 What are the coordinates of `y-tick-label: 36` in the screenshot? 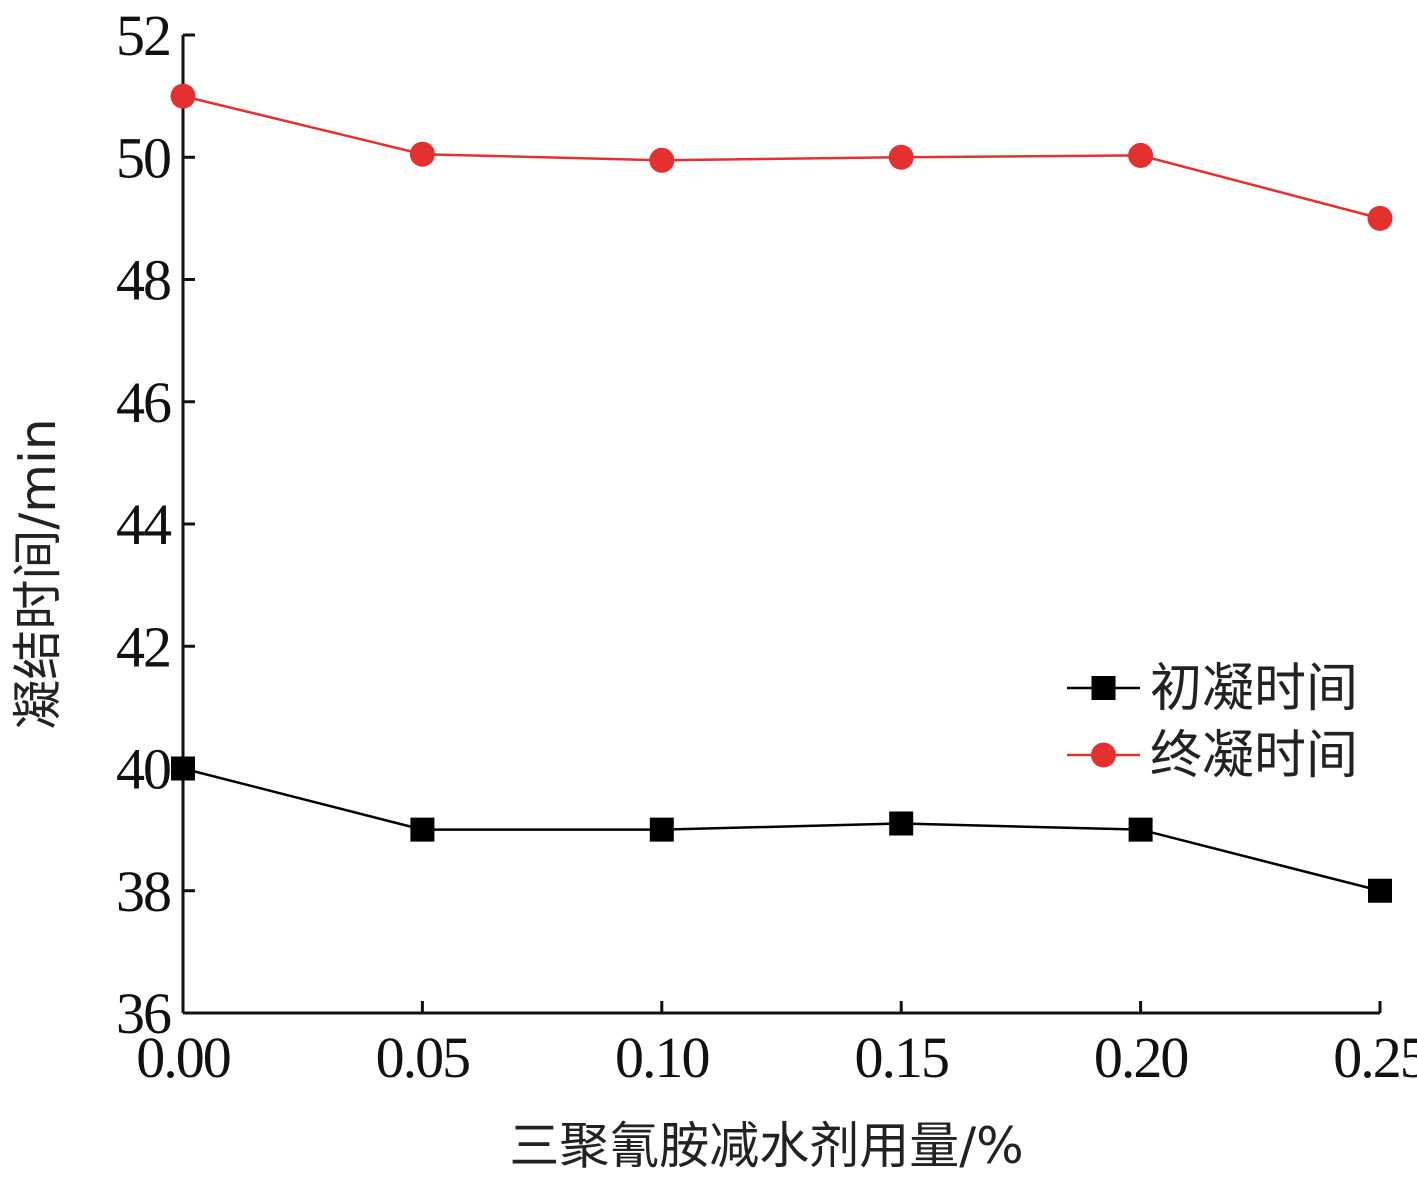 It's located at (143, 1013).